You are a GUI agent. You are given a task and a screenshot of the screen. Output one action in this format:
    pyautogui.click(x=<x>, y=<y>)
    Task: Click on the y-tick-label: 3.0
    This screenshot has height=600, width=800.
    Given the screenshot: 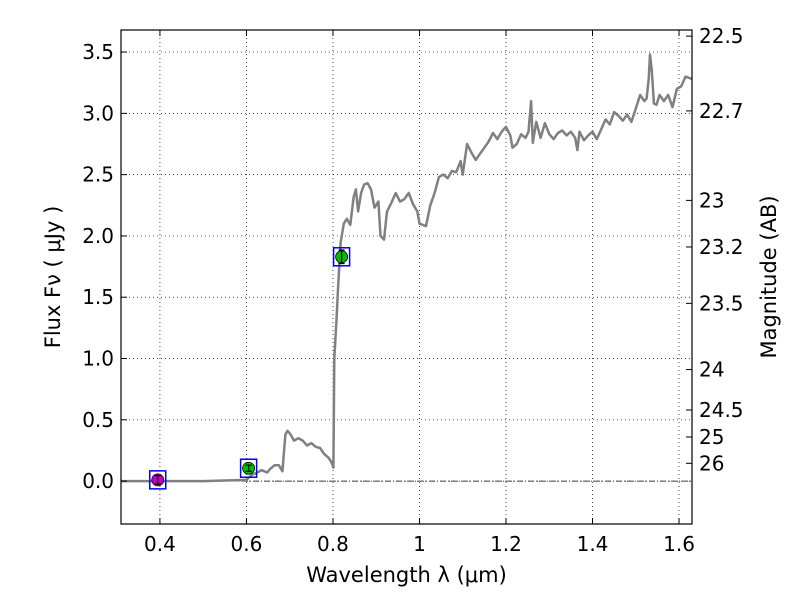 What is the action you would take?
    pyautogui.click(x=98, y=113)
    